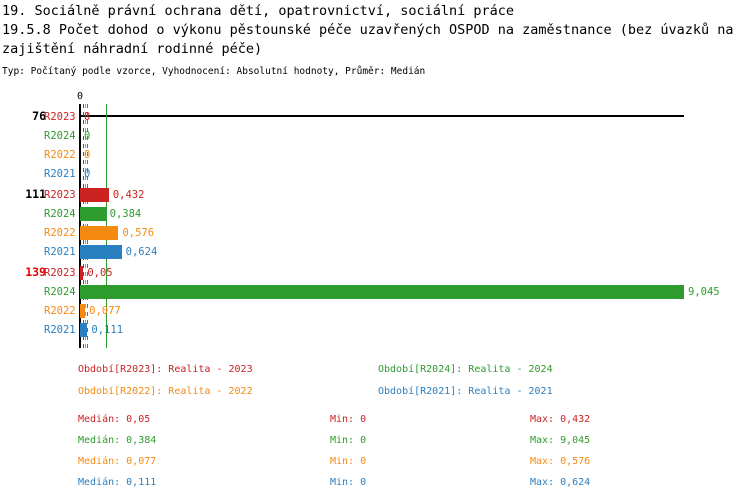 The image size is (750, 498). What do you see at coordinates (39, 116) in the screenshot?
I see `group-label-76: 76` at bounding box center [39, 116].